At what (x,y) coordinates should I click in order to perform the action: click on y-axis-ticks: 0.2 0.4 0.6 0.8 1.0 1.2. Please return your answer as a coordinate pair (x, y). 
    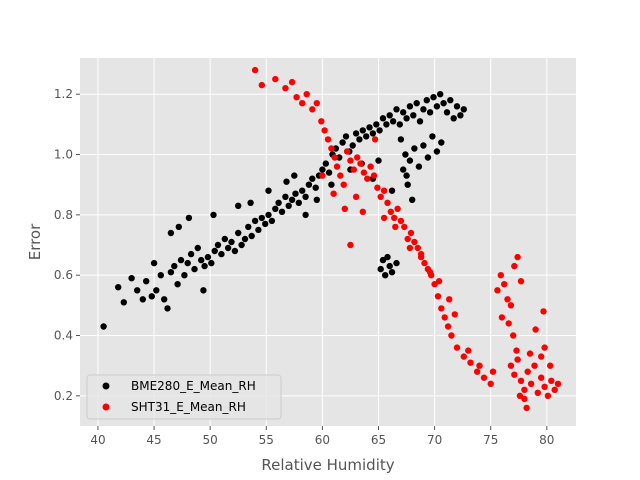
    Looking at the image, I should click on (67, 245).